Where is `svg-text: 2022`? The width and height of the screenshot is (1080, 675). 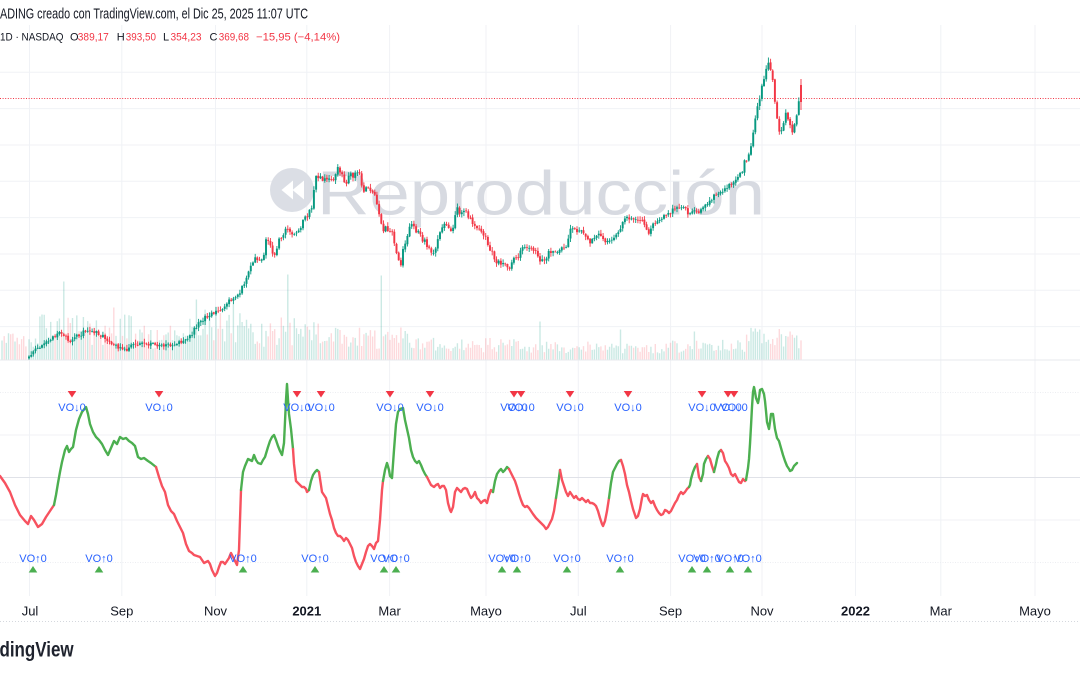
svg-text: 2022 is located at coordinates (855, 611).